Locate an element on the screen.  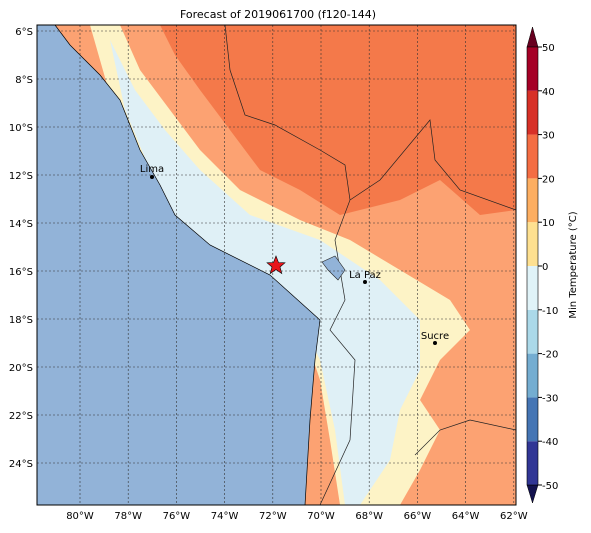
lon-tick-label: 70°W is located at coordinates (321, 516).